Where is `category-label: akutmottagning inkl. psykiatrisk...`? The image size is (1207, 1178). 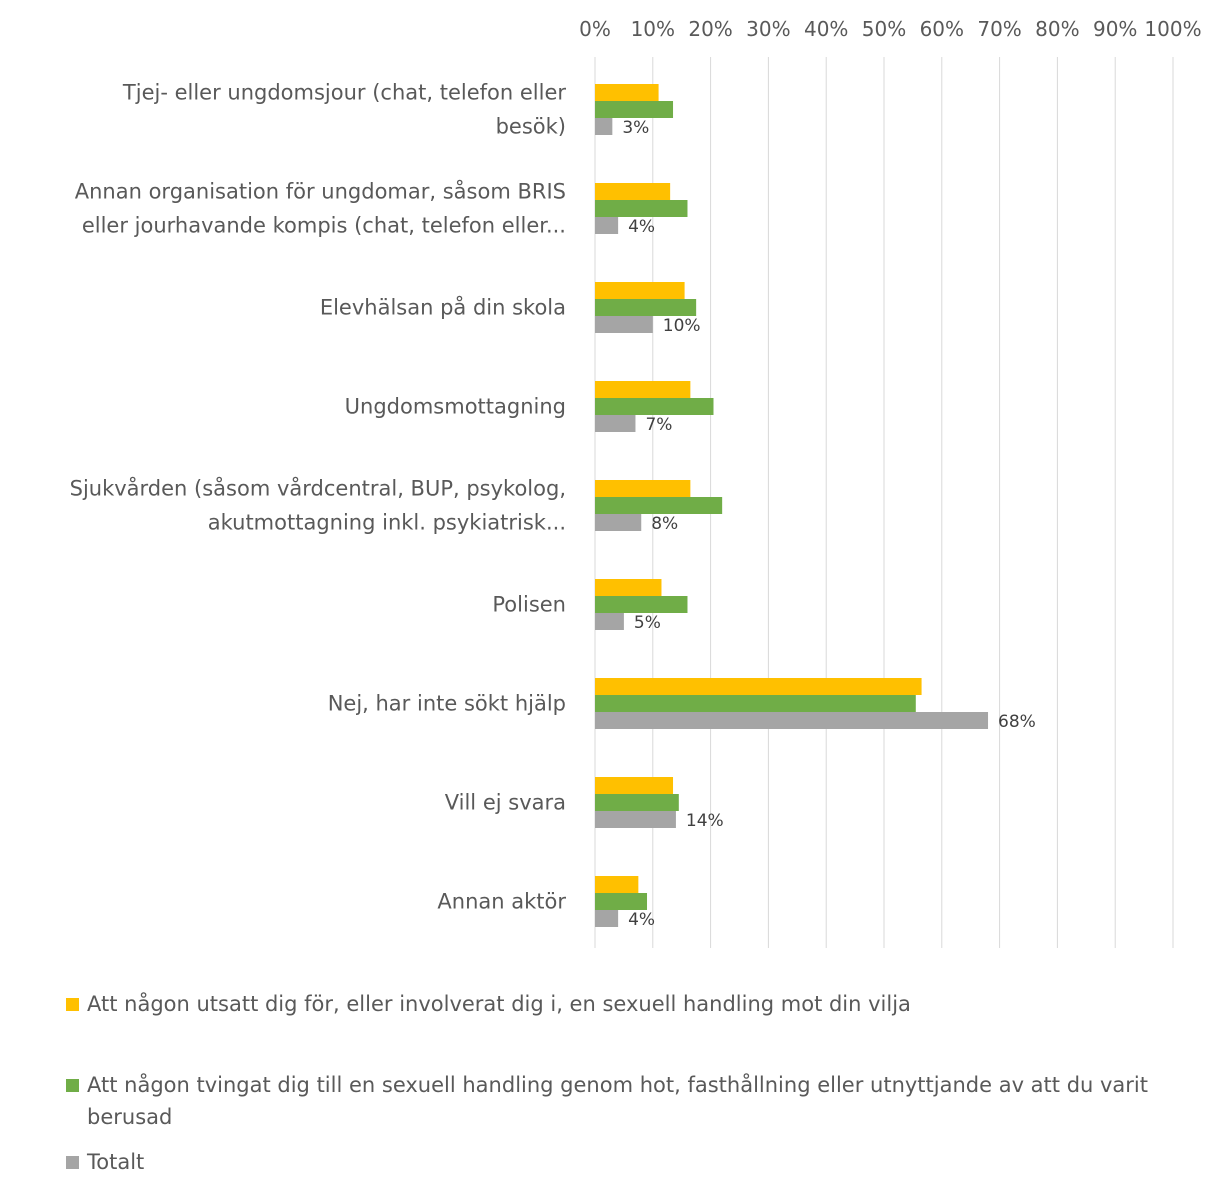
category-label: akutmottagning inkl. psykiatrisk... is located at coordinates (387, 523).